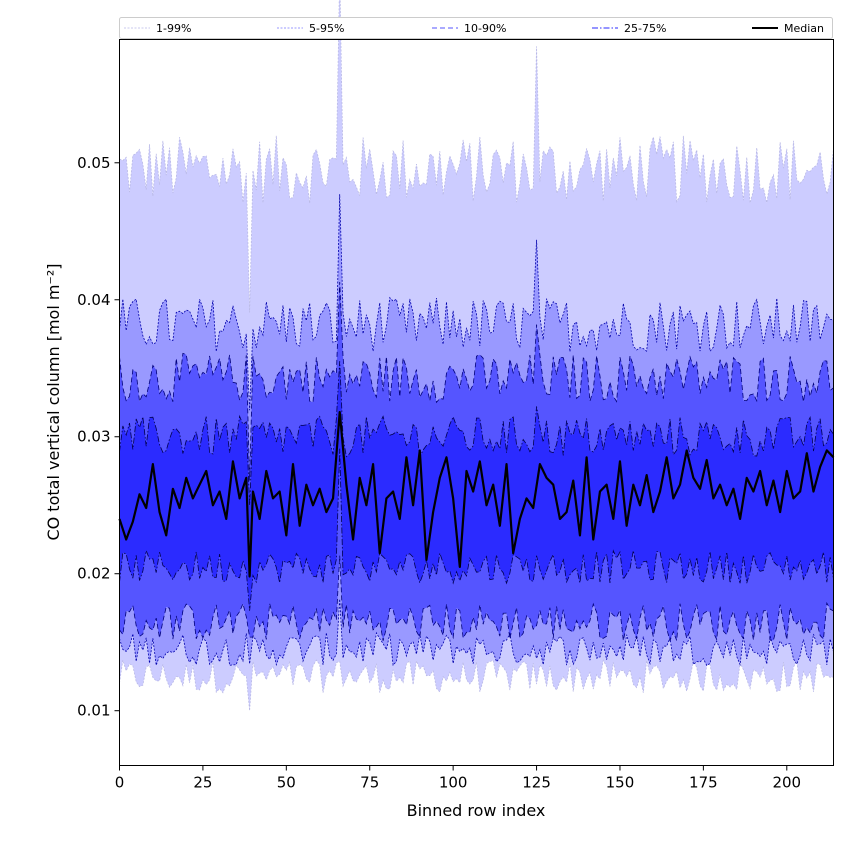 The height and width of the screenshot is (850, 850). I want to click on band-line-5-95%-lower, so click(476, 633).